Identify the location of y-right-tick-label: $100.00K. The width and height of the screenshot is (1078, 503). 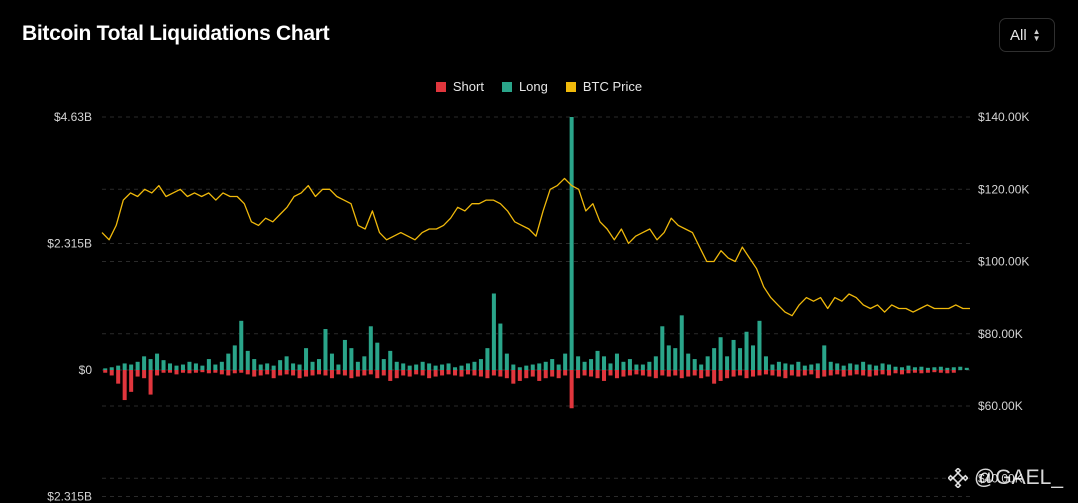
(1003, 262).